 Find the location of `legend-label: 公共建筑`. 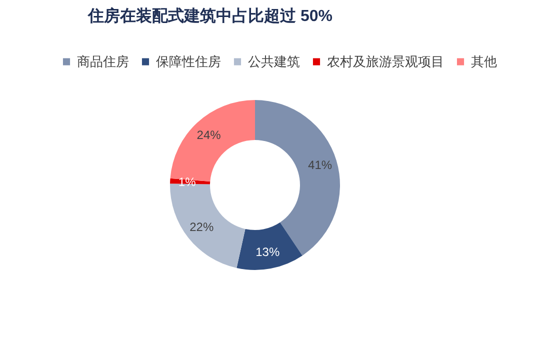

legend-label: 公共建筑 is located at coordinates (274, 61).